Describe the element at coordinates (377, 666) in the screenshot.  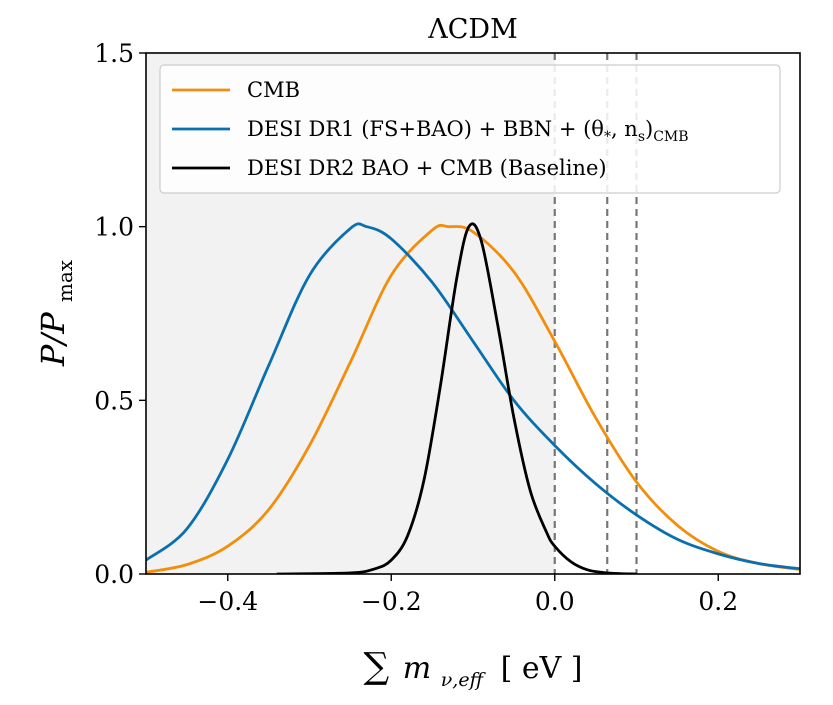
I see `x-axis-sum-symbol: ∑` at that location.